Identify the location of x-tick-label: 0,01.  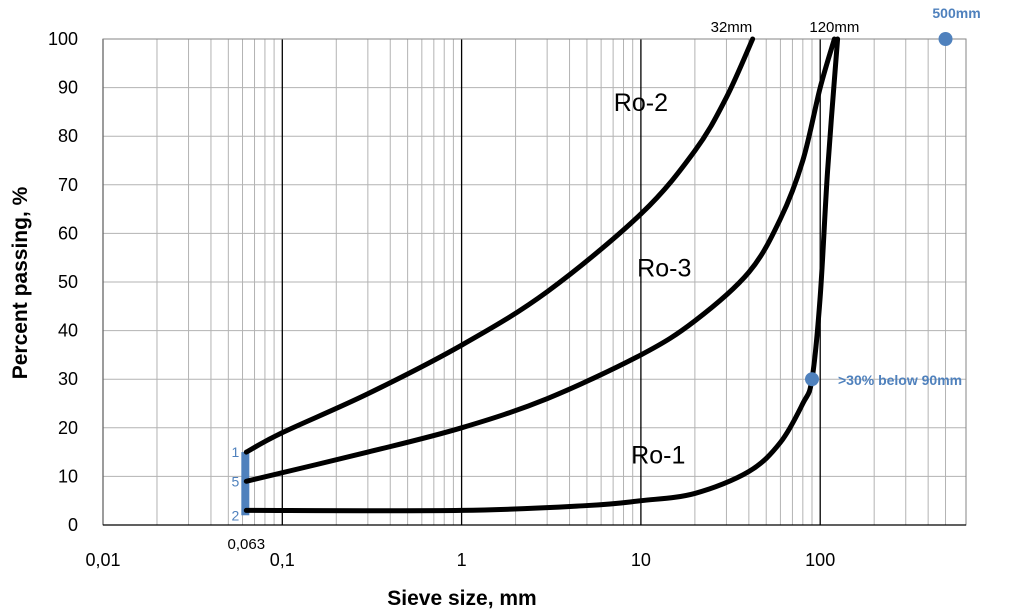
(102, 560).